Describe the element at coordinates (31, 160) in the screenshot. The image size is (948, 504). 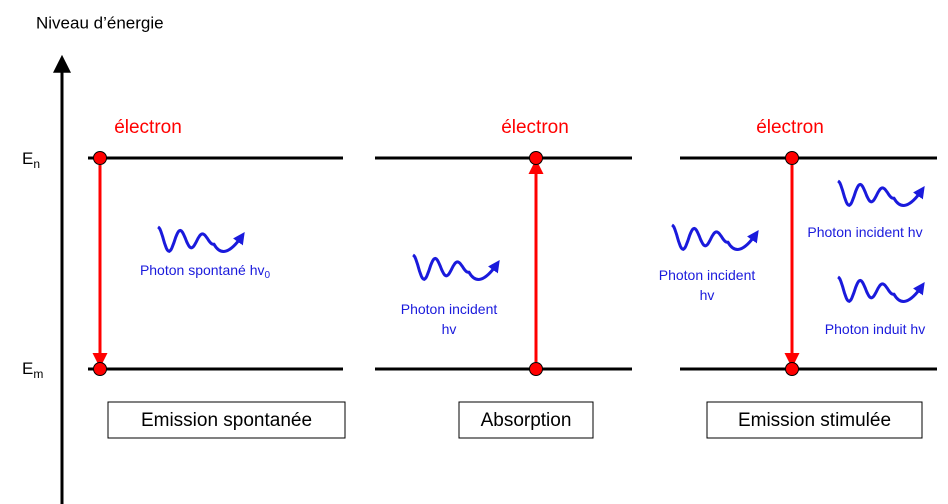
I see `level-label: En` at that location.